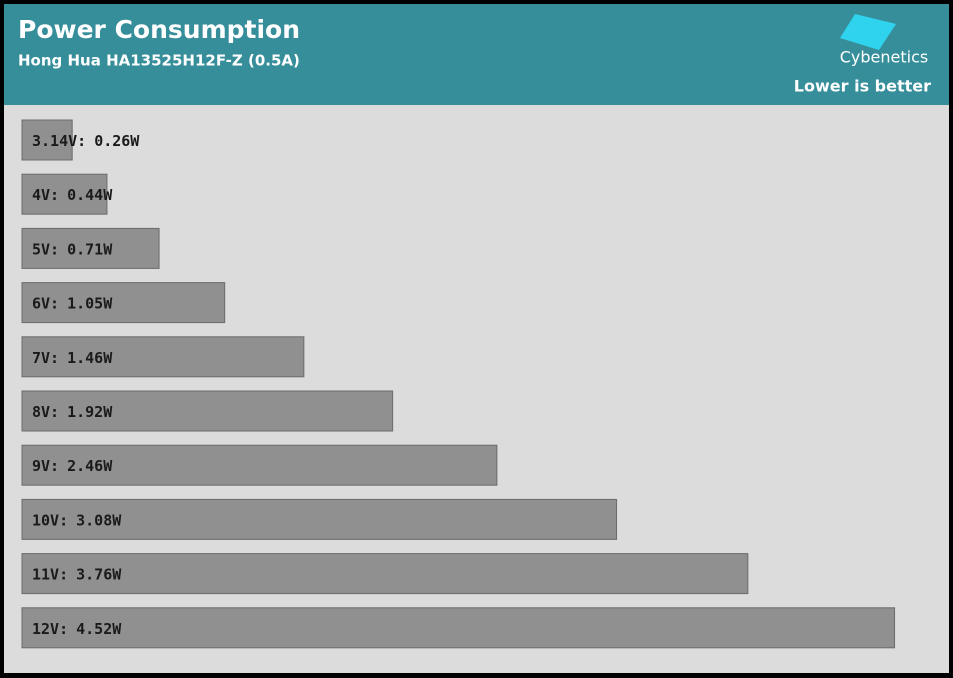 The image size is (953, 678). What do you see at coordinates (45, 412) in the screenshot?
I see `category-label: 8V:` at bounding box center [45, 412].